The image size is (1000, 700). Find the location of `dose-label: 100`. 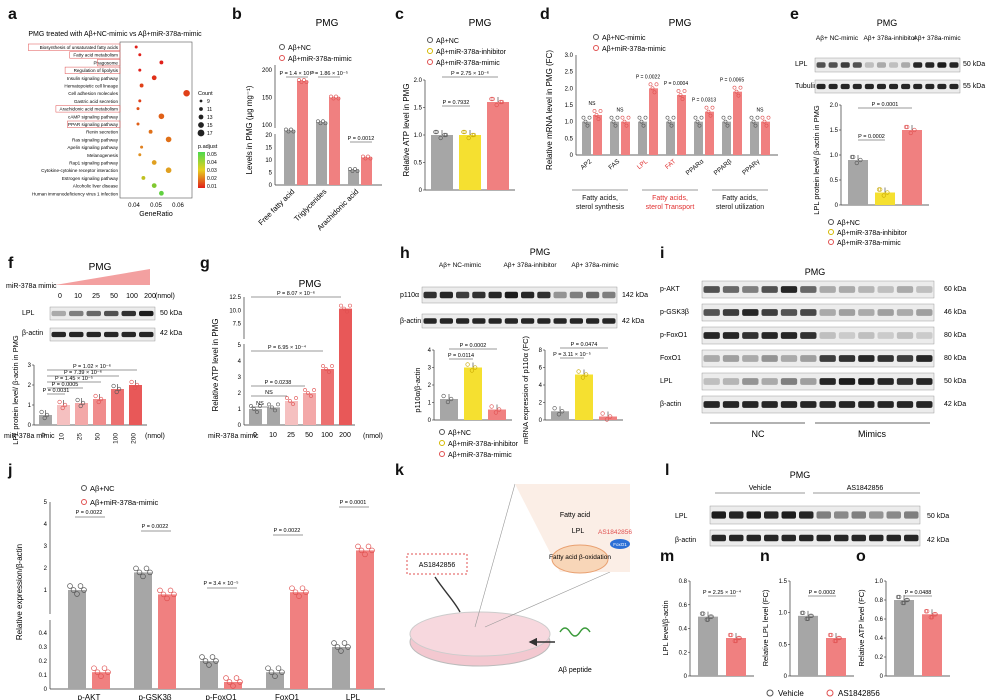

dose-label: 100 is located at coordinates (132, 296).